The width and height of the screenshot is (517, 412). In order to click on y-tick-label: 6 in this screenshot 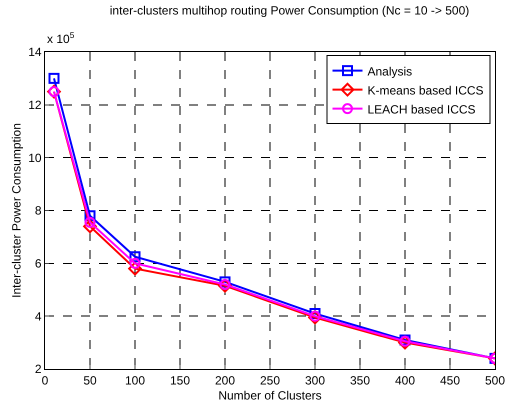, I will do `click(38, 263)`.